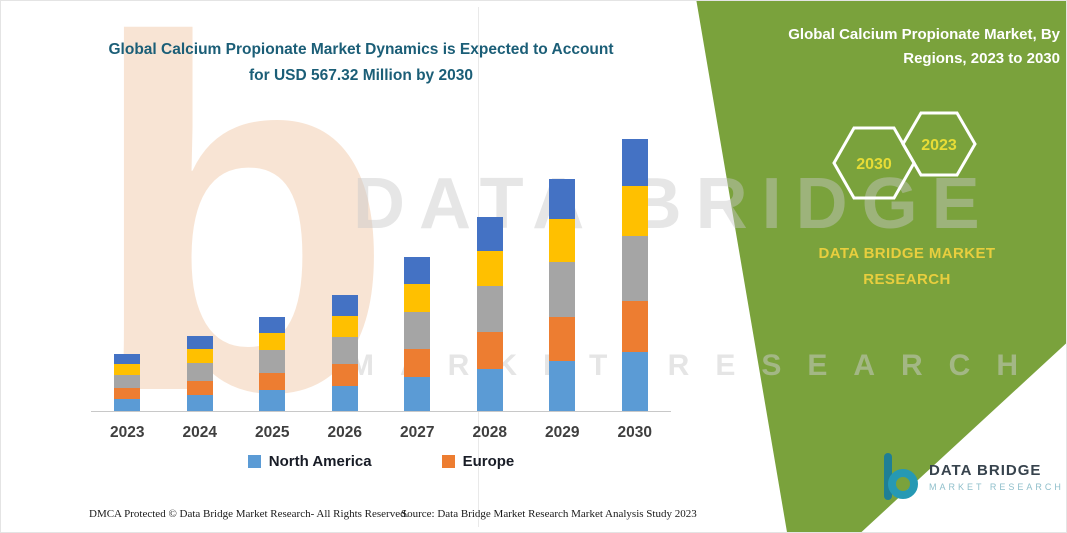 The image size is (1067, 533). I want to click on logo-subtitle: MARKET RESEARCH, so click(996, 487).